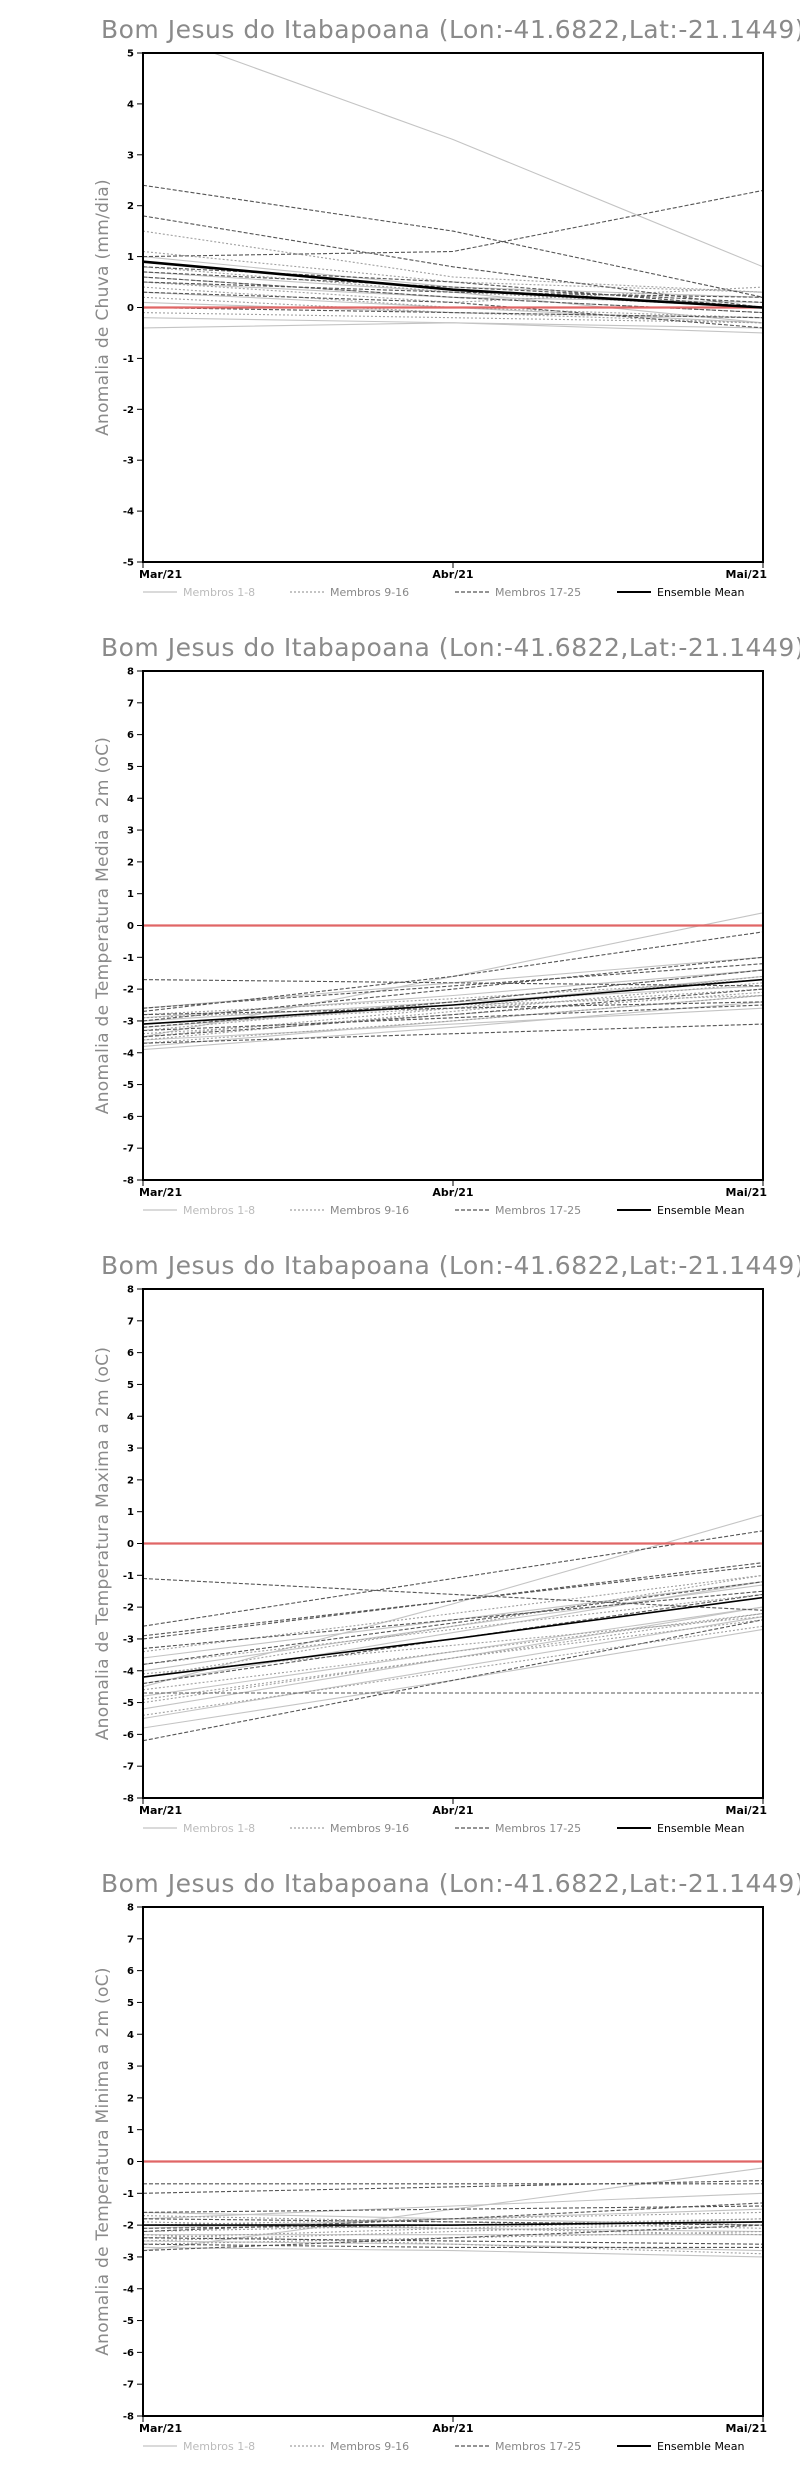  I want to click on series-group, so click(453, 981).